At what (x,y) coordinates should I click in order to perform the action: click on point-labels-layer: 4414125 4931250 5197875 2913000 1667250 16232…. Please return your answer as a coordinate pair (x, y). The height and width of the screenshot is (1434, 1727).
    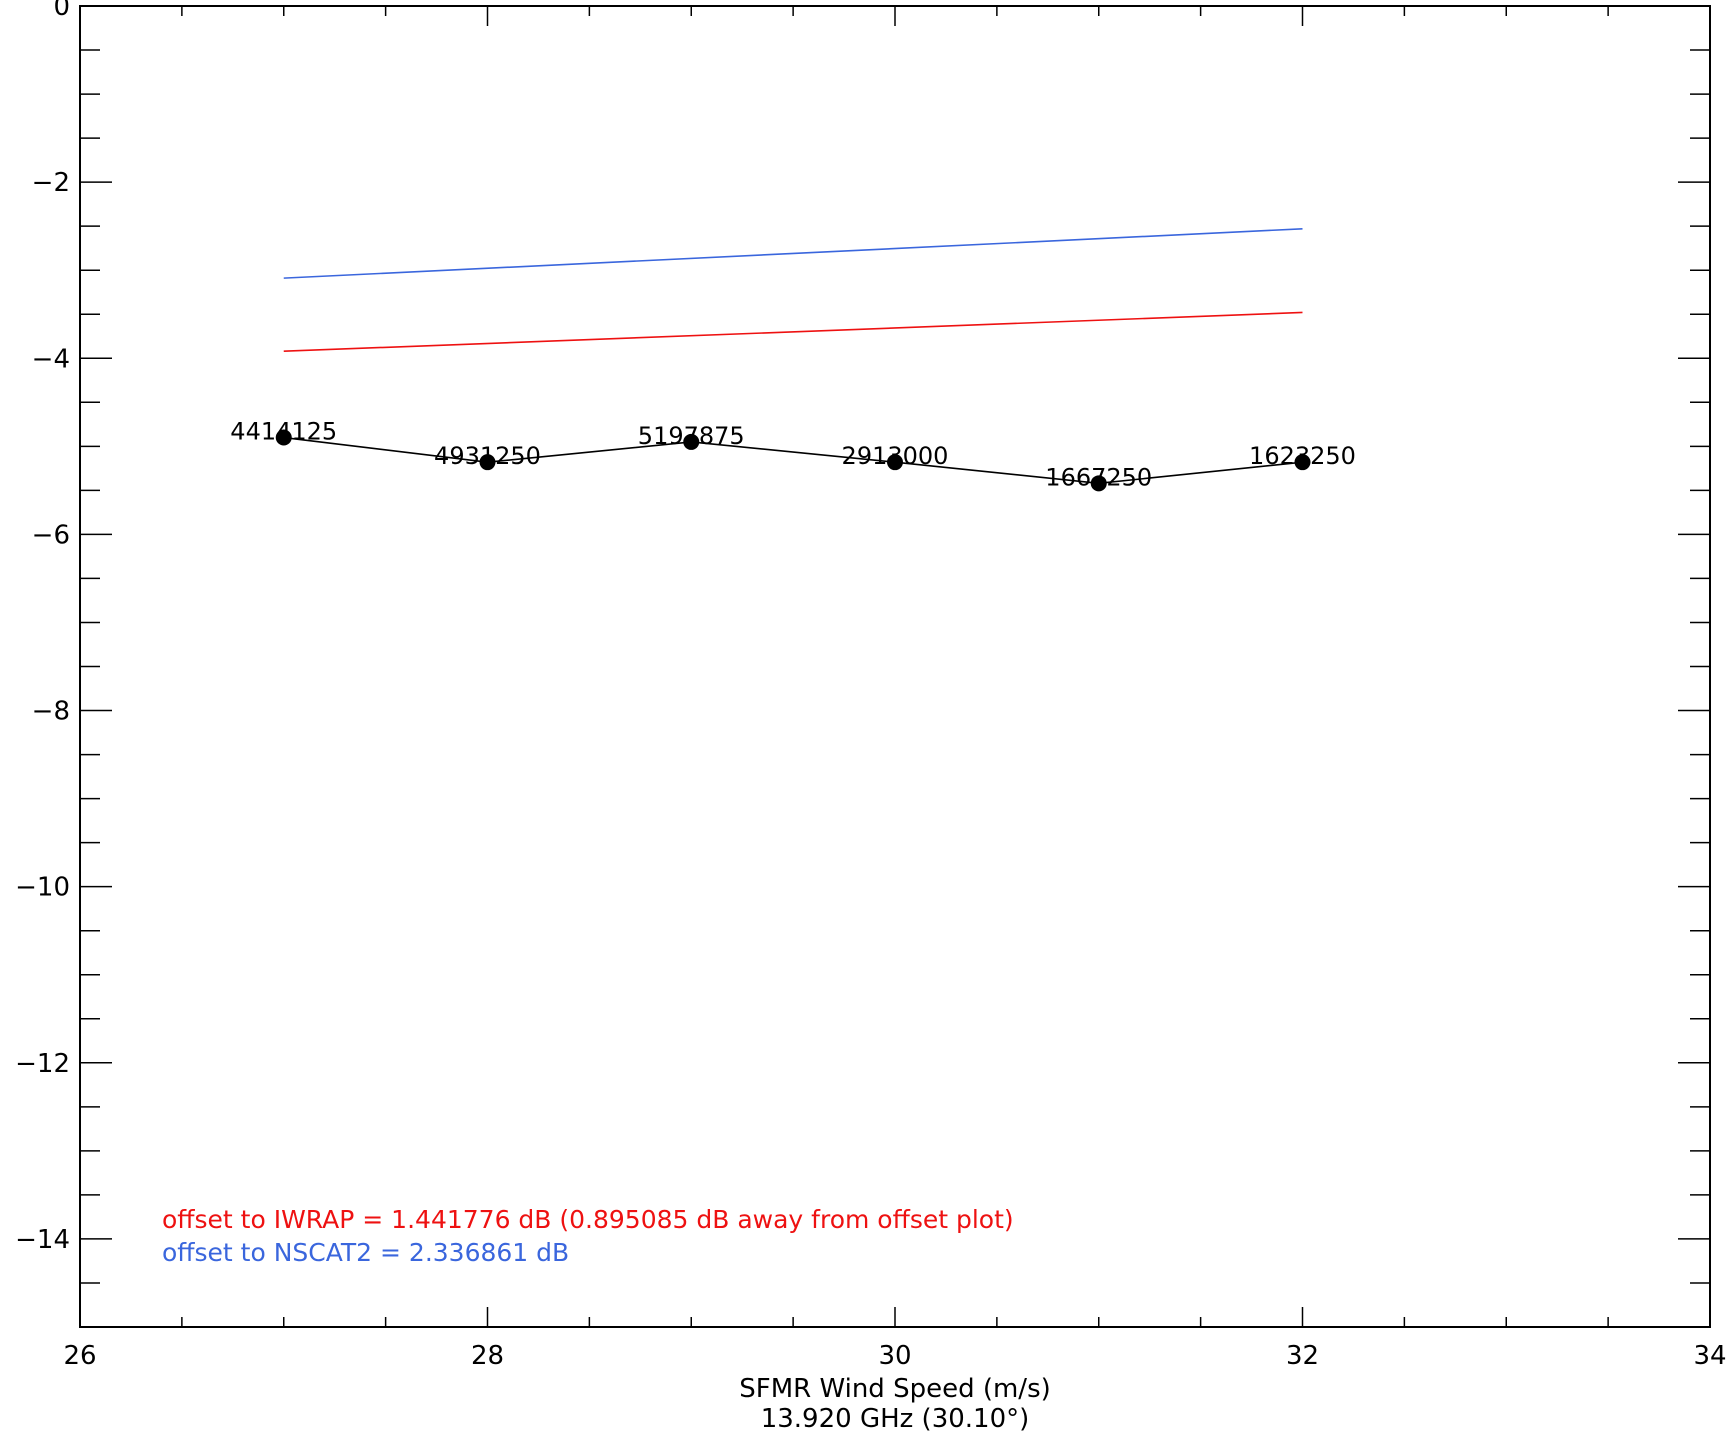
    Looking at the image, I should click on (793, 455).